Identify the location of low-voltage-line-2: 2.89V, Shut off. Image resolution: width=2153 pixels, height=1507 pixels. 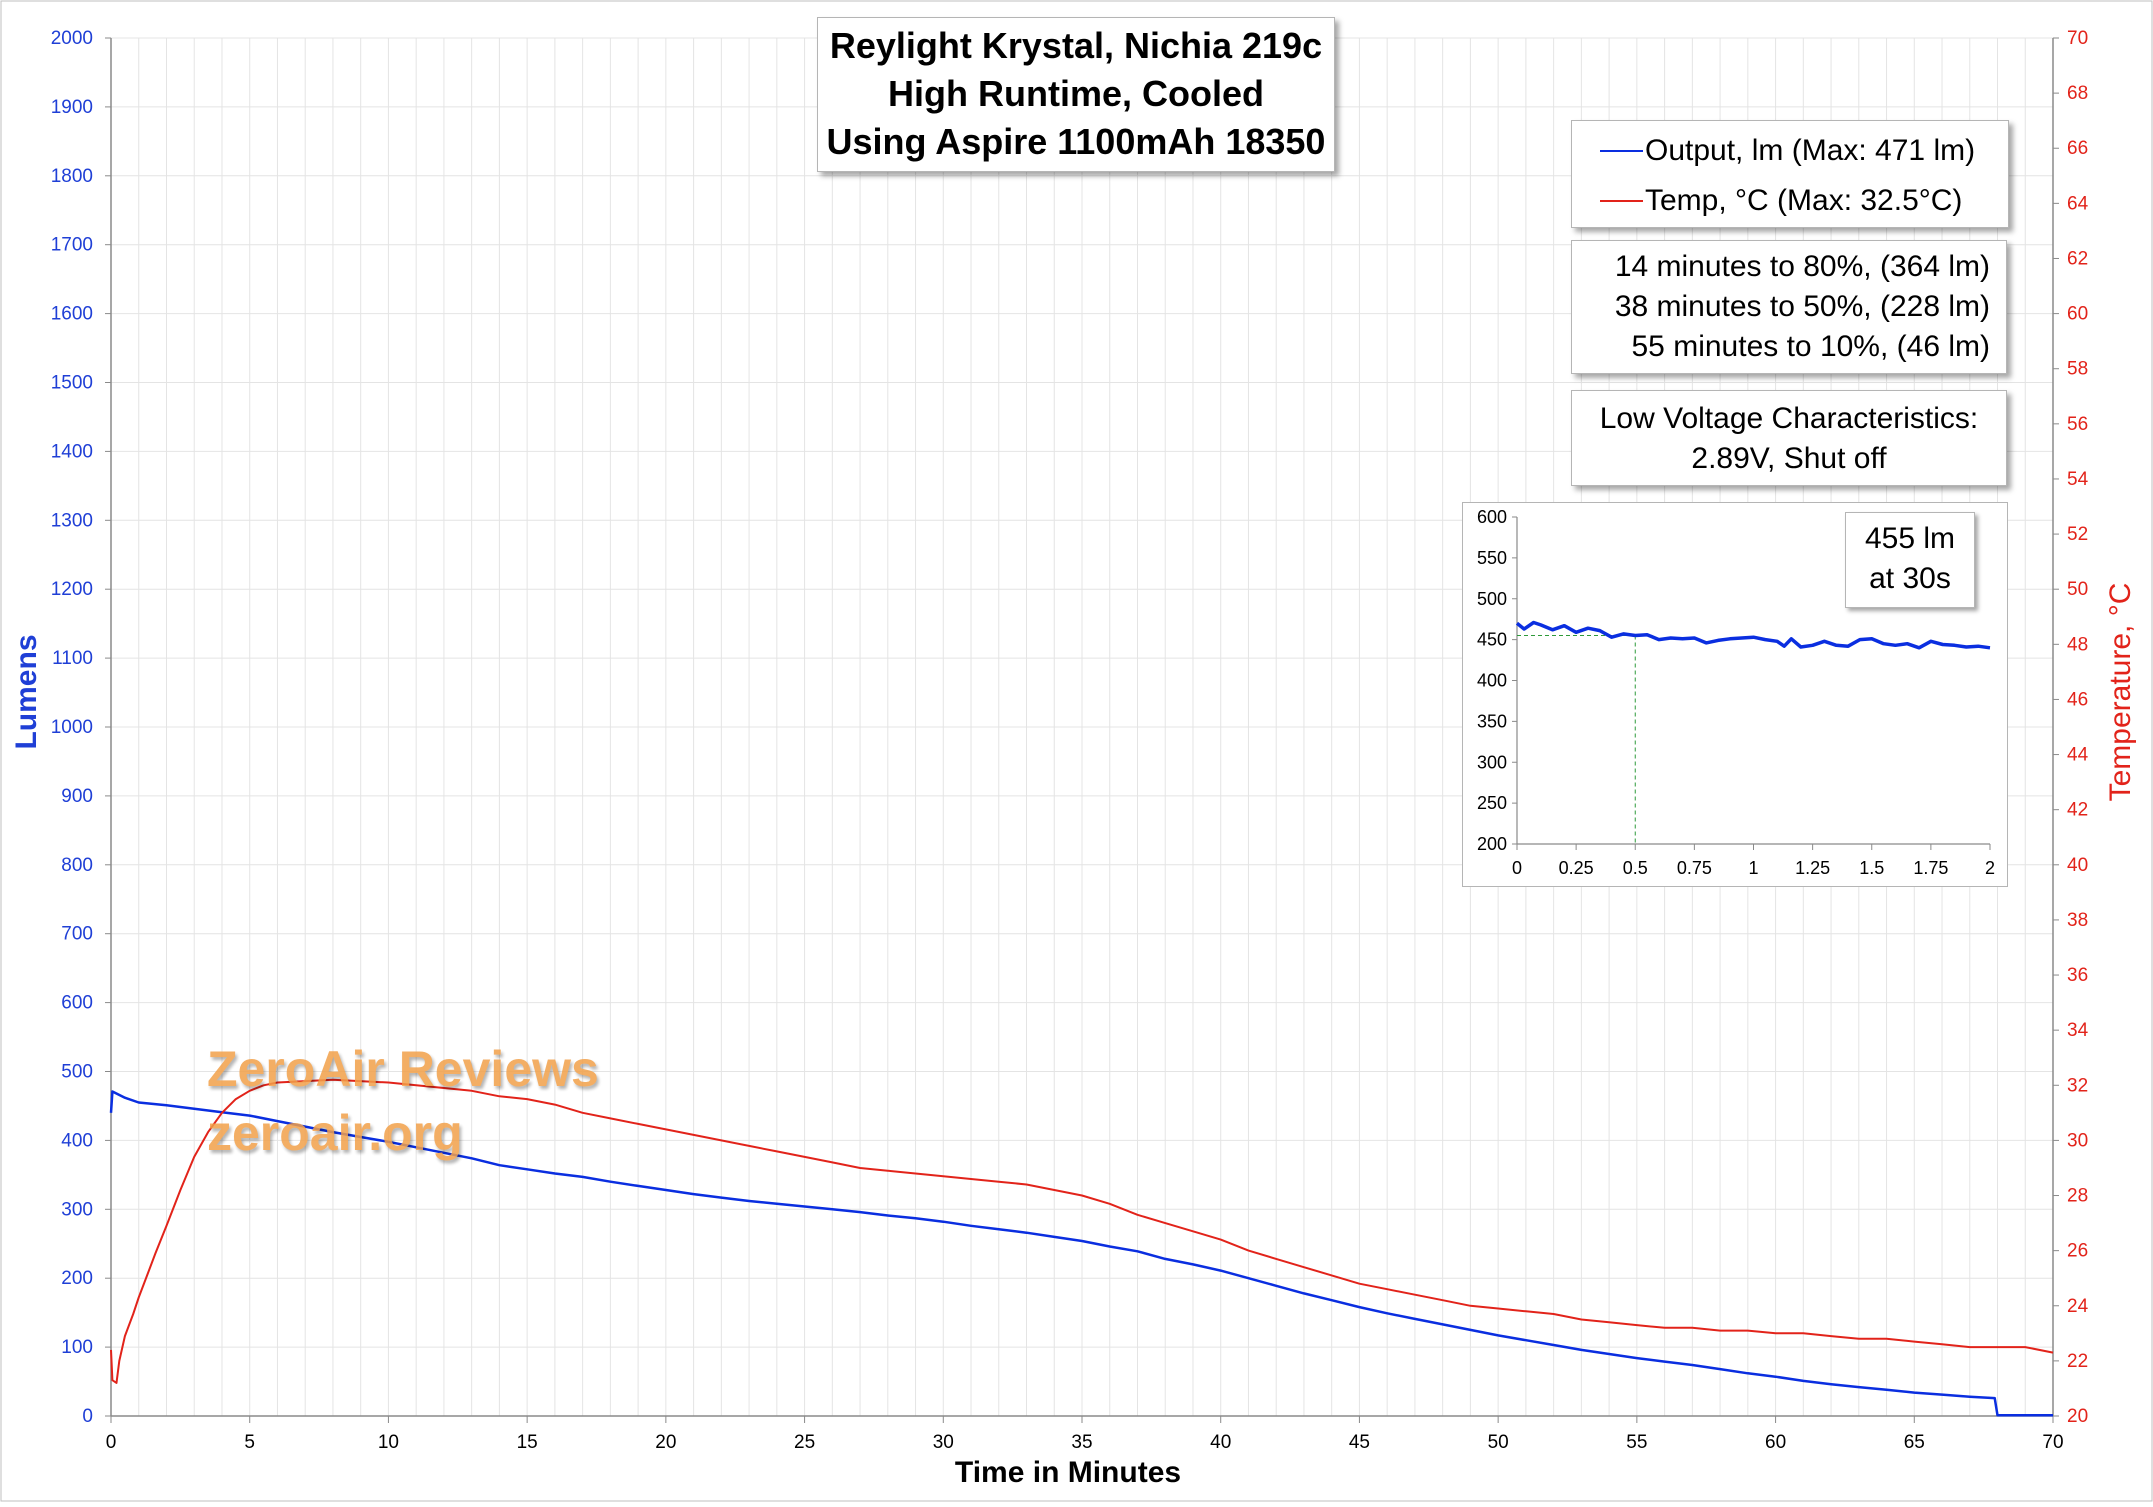
(1789, 458).